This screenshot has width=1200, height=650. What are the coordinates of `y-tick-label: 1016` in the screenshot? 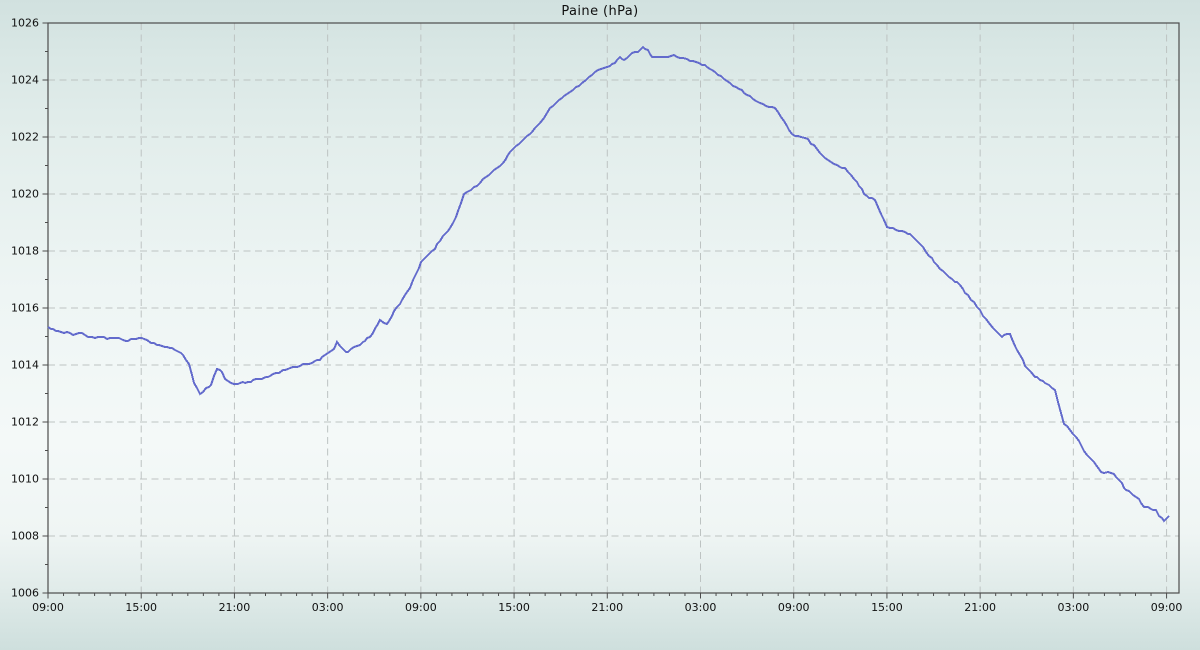 It's located at (25, 308).